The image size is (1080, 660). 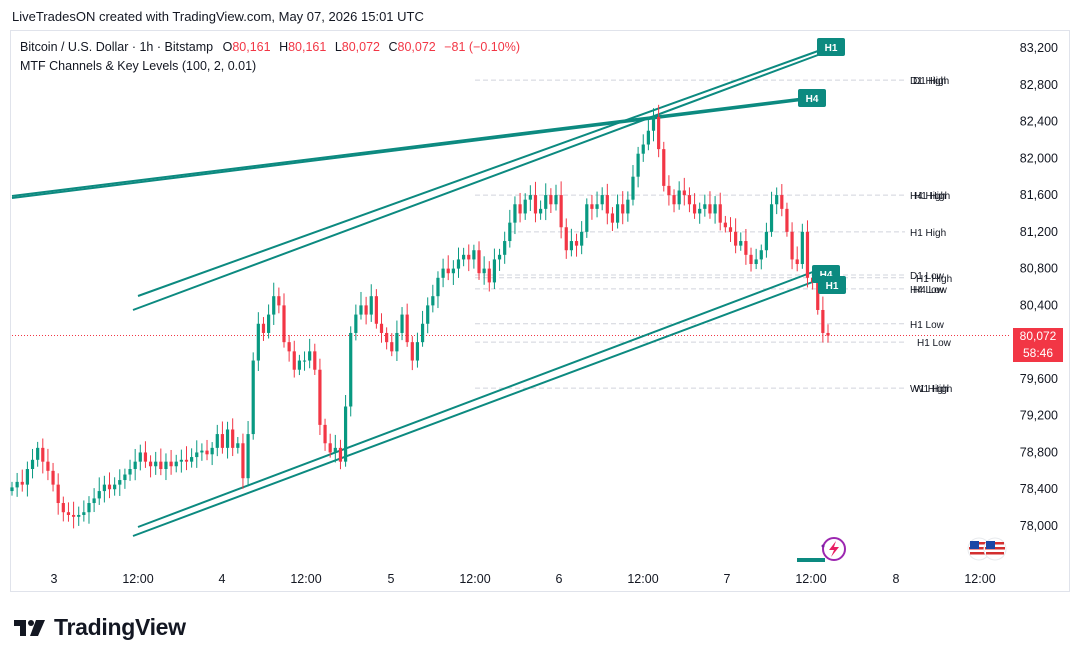 I want to click on event-marker-economic, so click(x=988, y=549).